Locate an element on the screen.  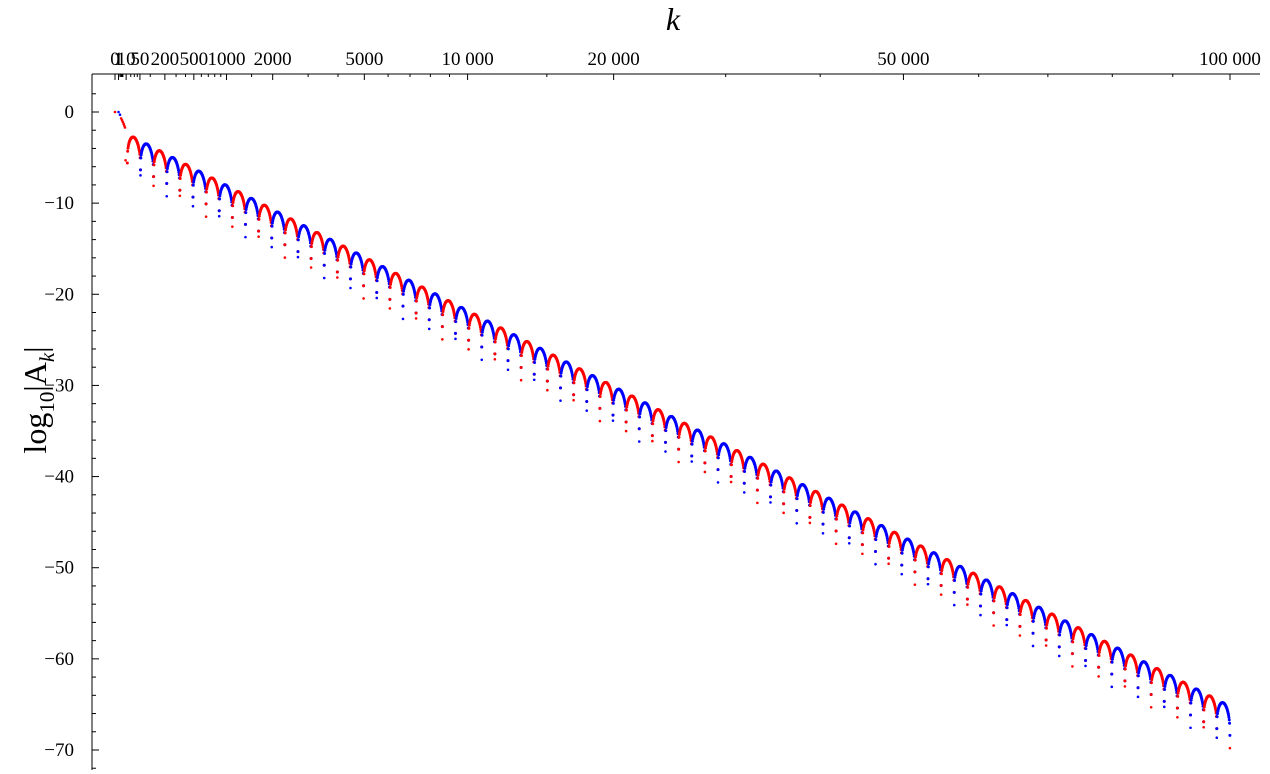
x-tick-label: 50 is located at coordinates (139, 59).